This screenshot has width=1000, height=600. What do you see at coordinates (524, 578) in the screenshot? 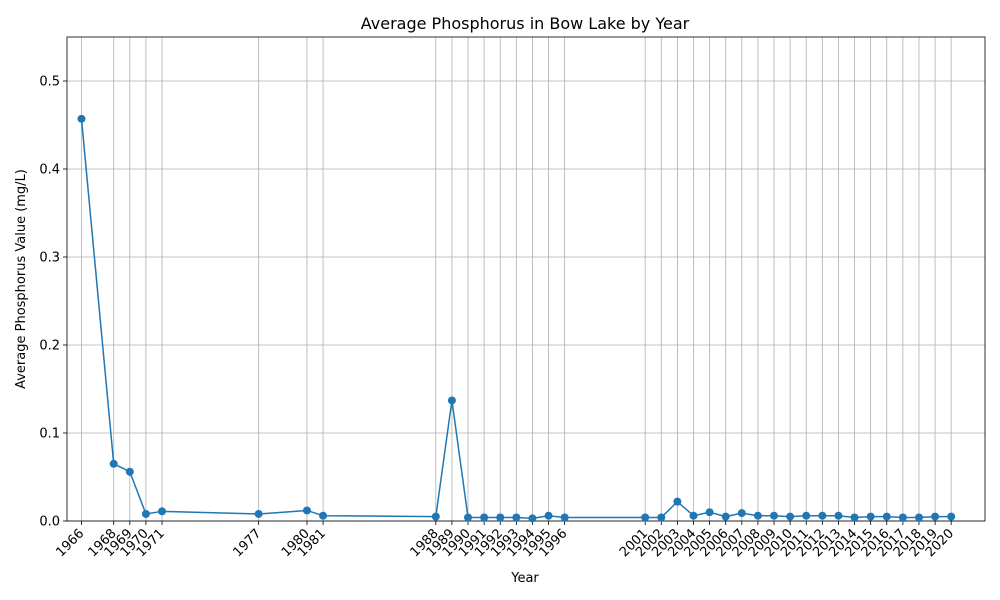
I see `x-axis-title: Year` at bounding box center [524, 578].